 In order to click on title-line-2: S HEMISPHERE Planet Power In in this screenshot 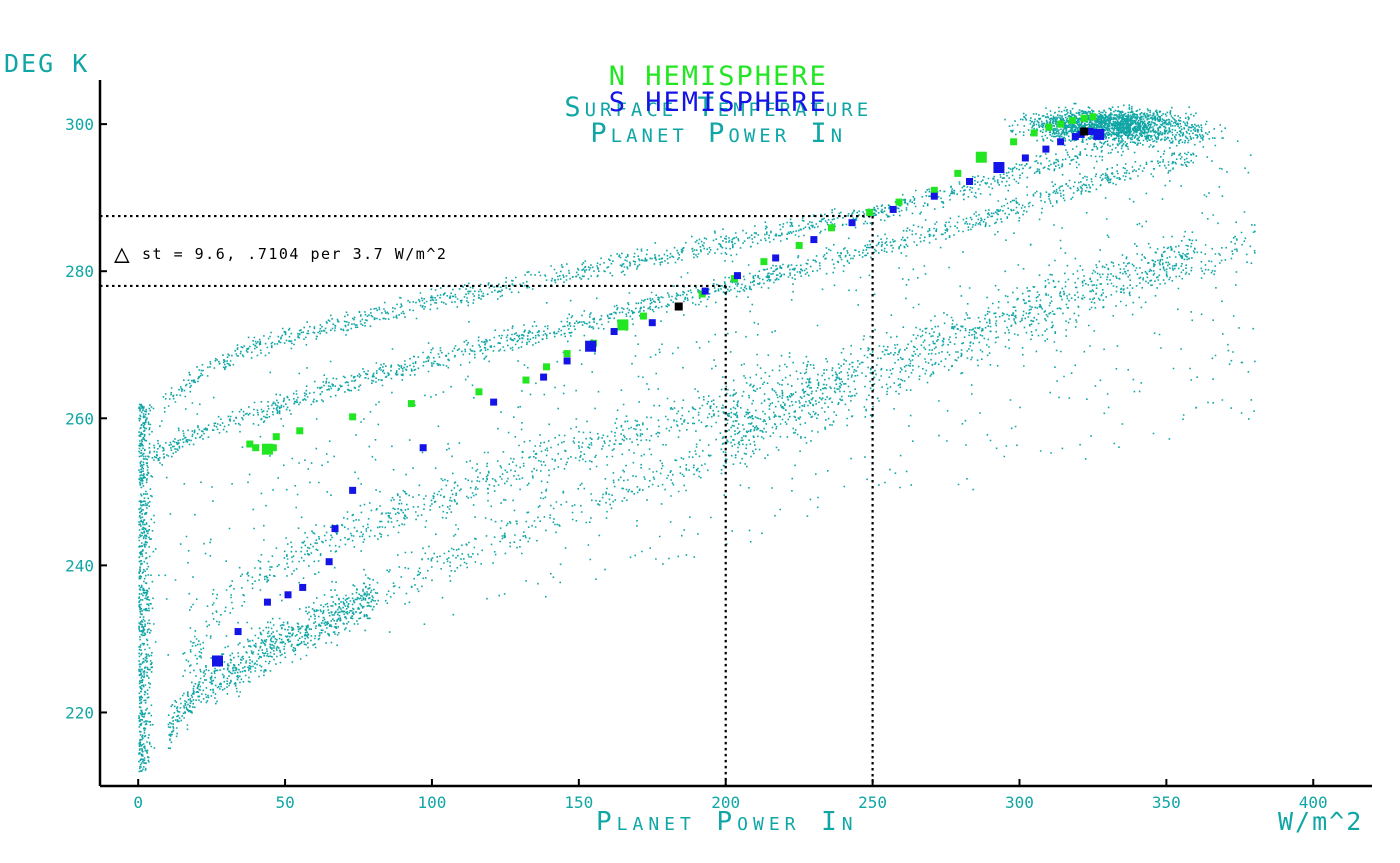, I will do `click(700, 102)`.